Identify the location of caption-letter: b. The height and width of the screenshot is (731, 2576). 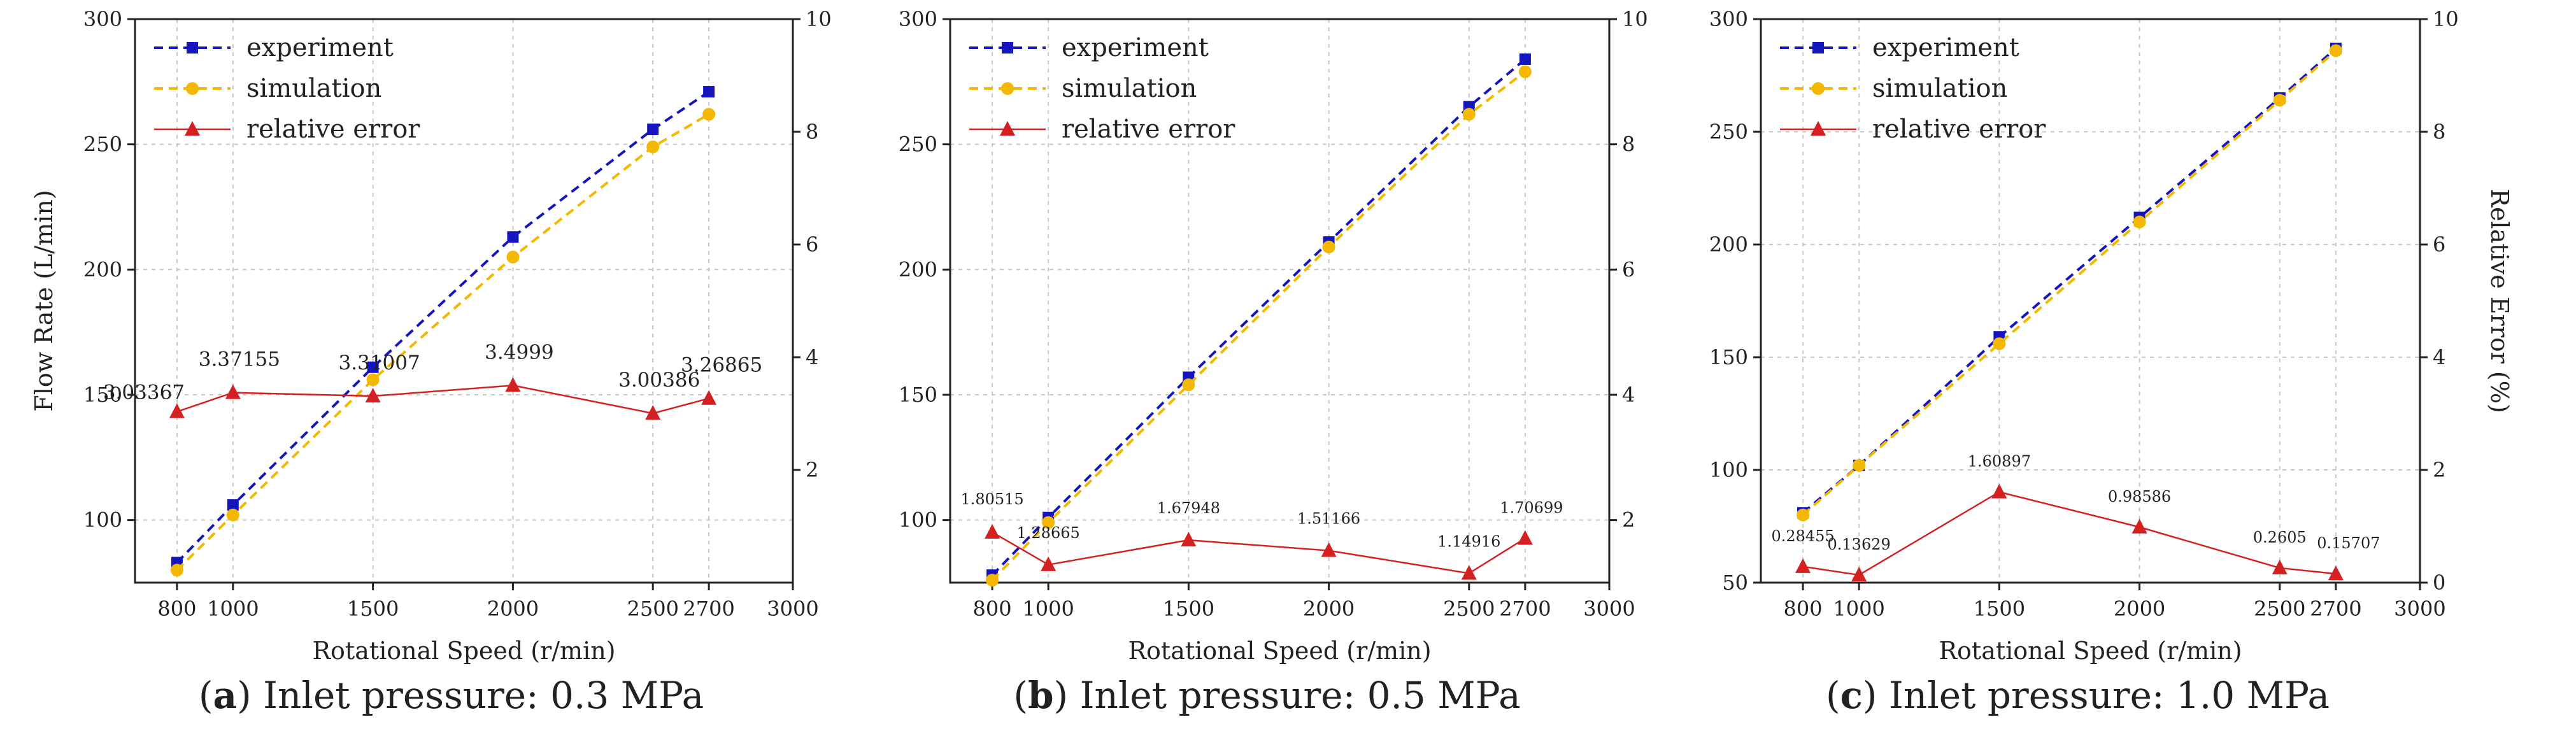
(1041, 696).